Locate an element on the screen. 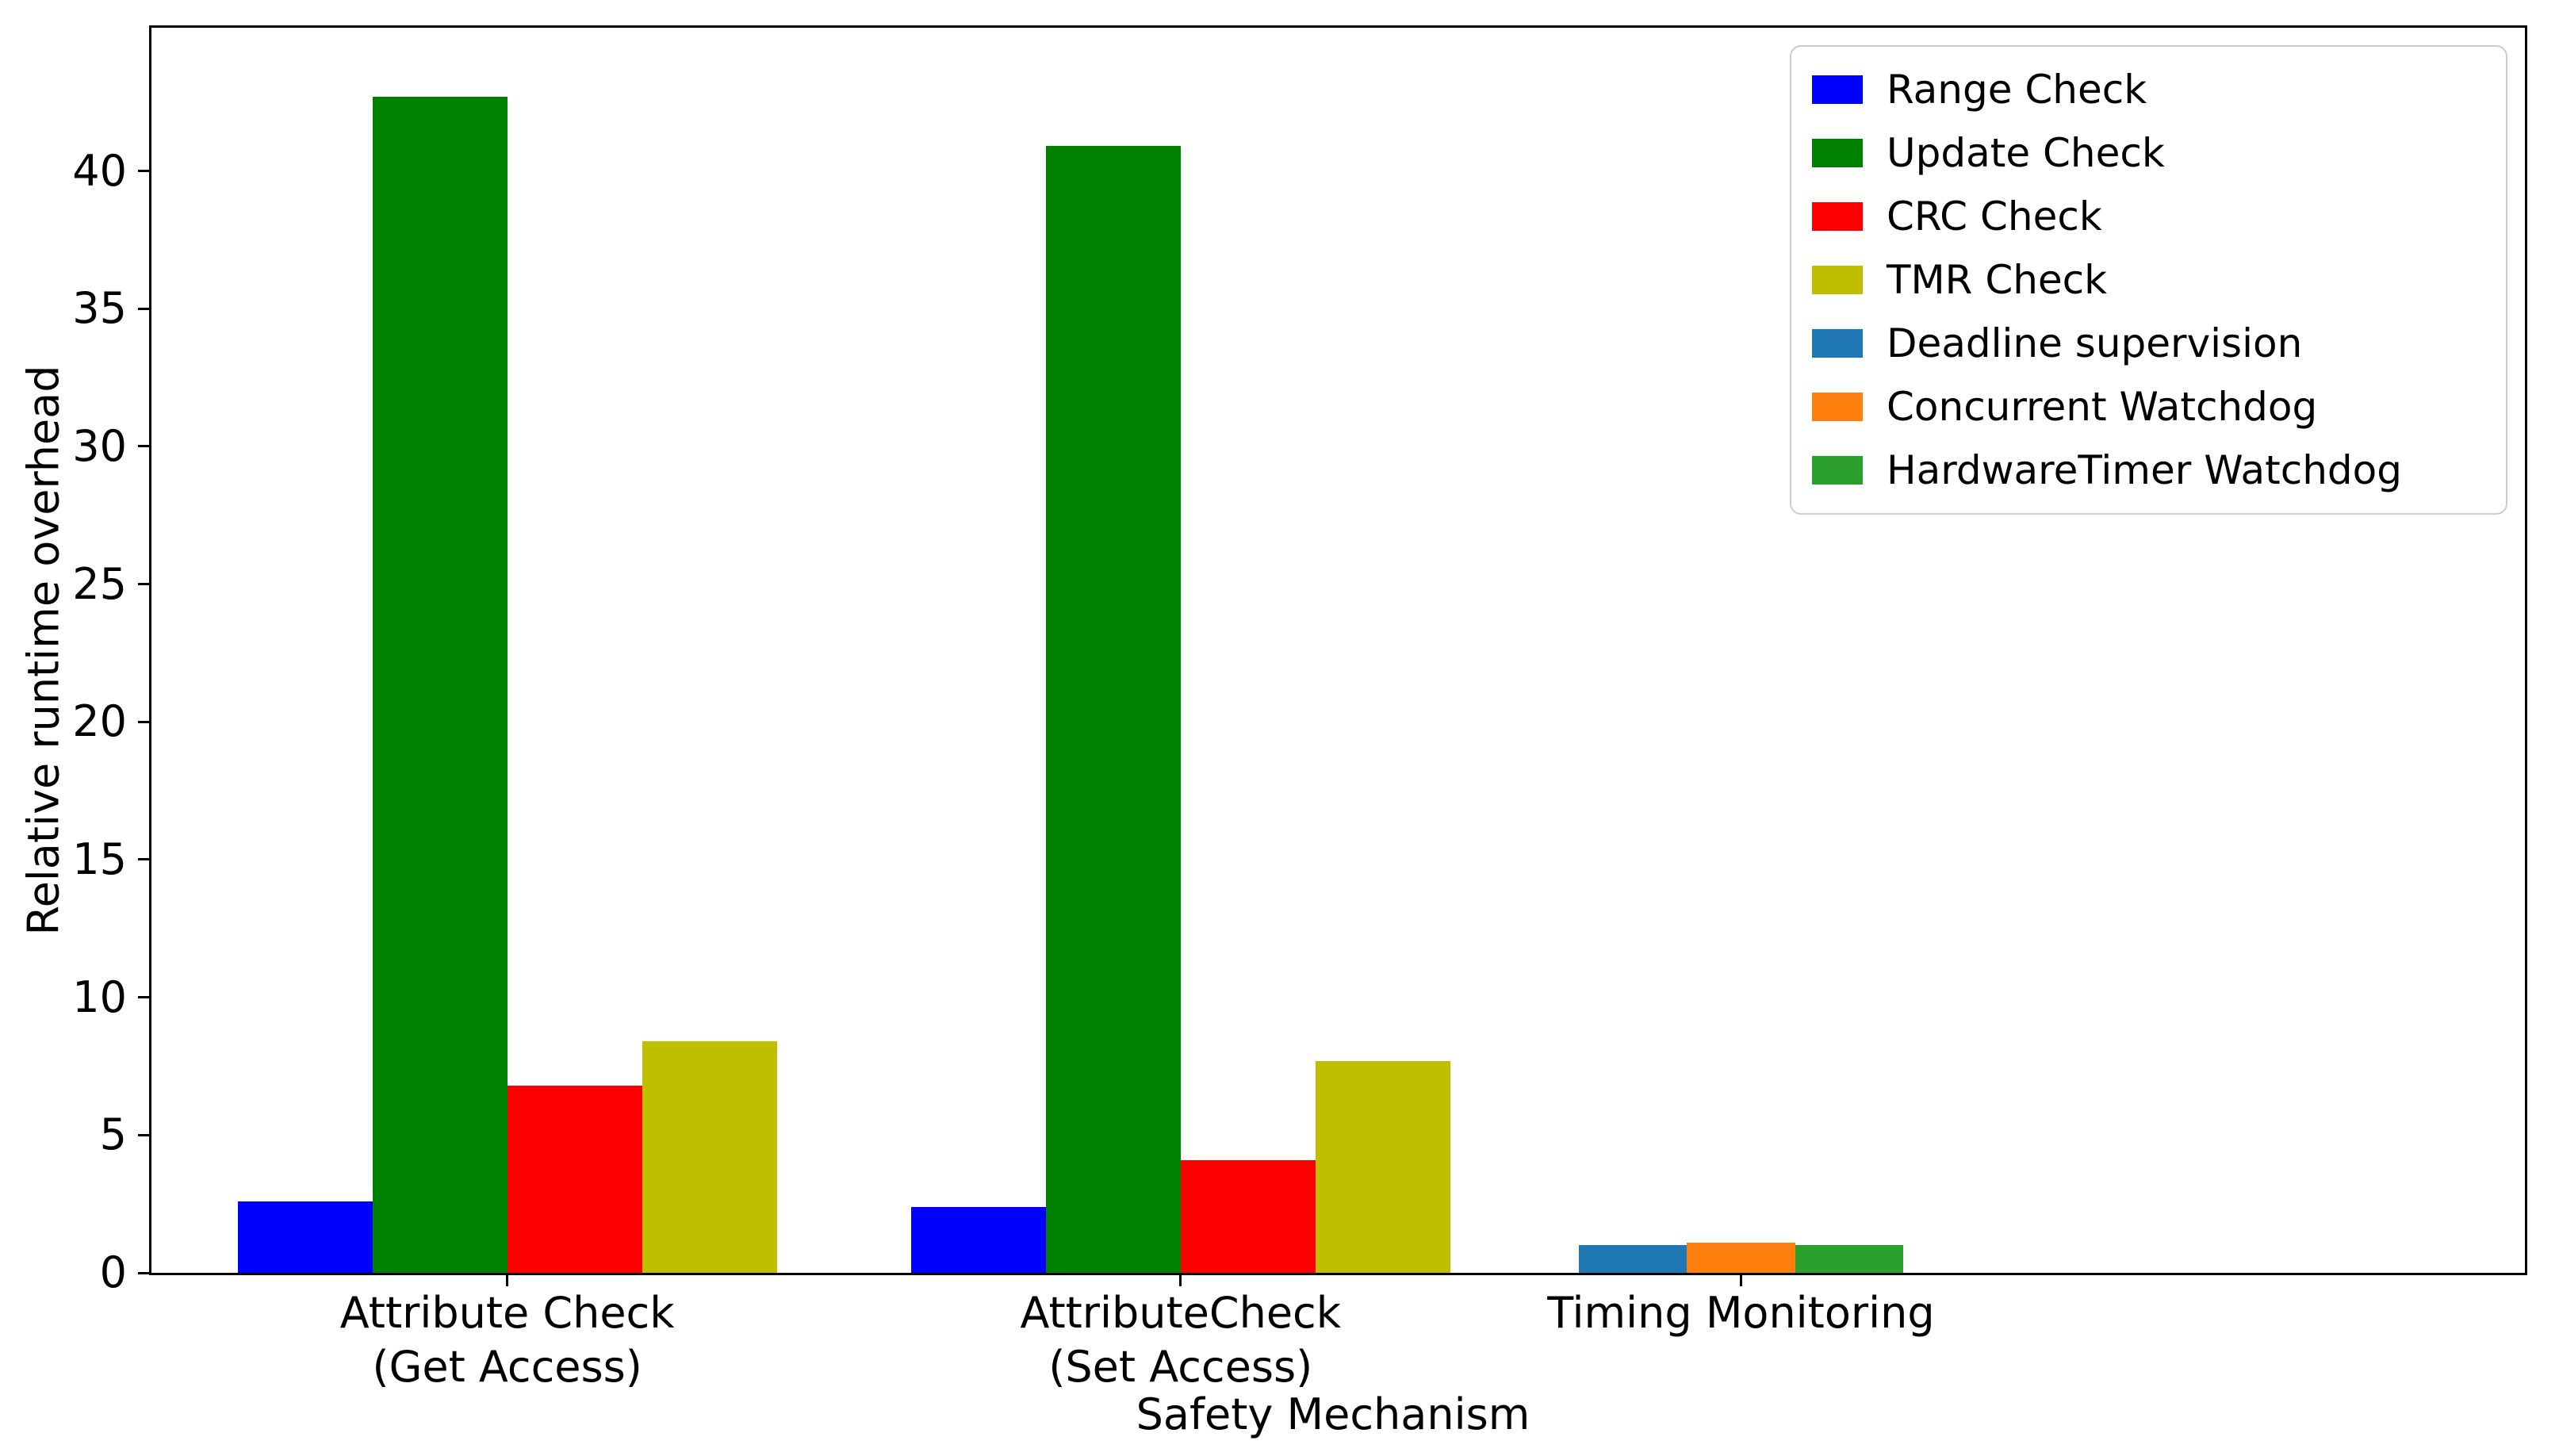  legend-label: Update Check is located at coordinates (2026, 153).